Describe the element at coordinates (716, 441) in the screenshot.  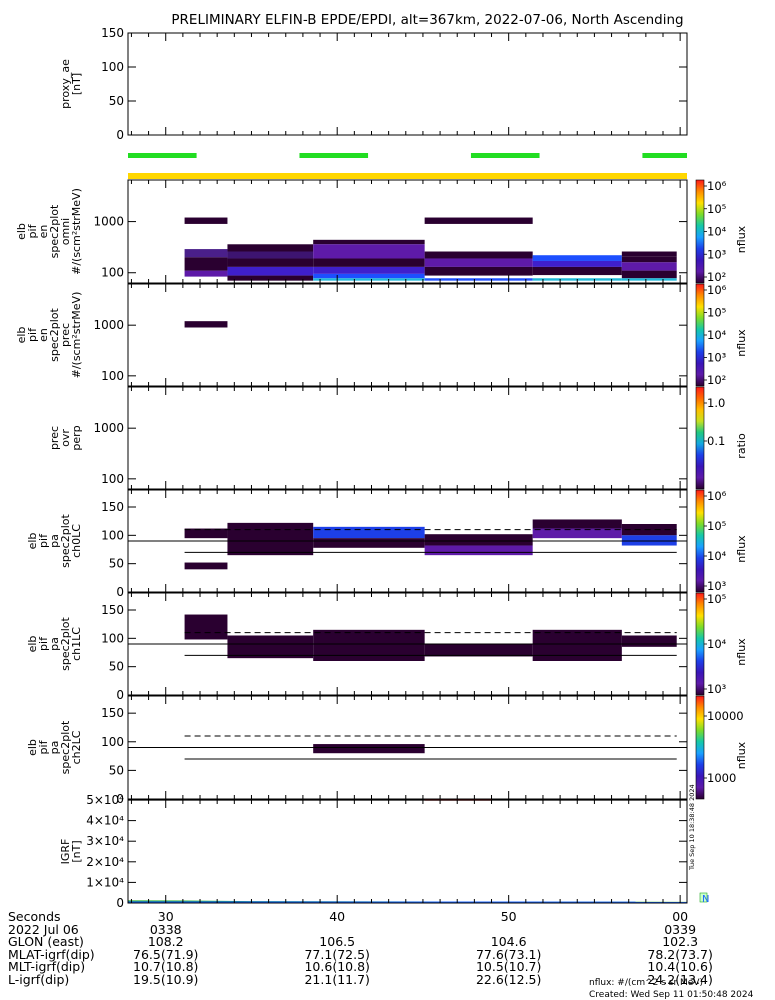
I see `colorbar-tick-label: 0.1` at that location.